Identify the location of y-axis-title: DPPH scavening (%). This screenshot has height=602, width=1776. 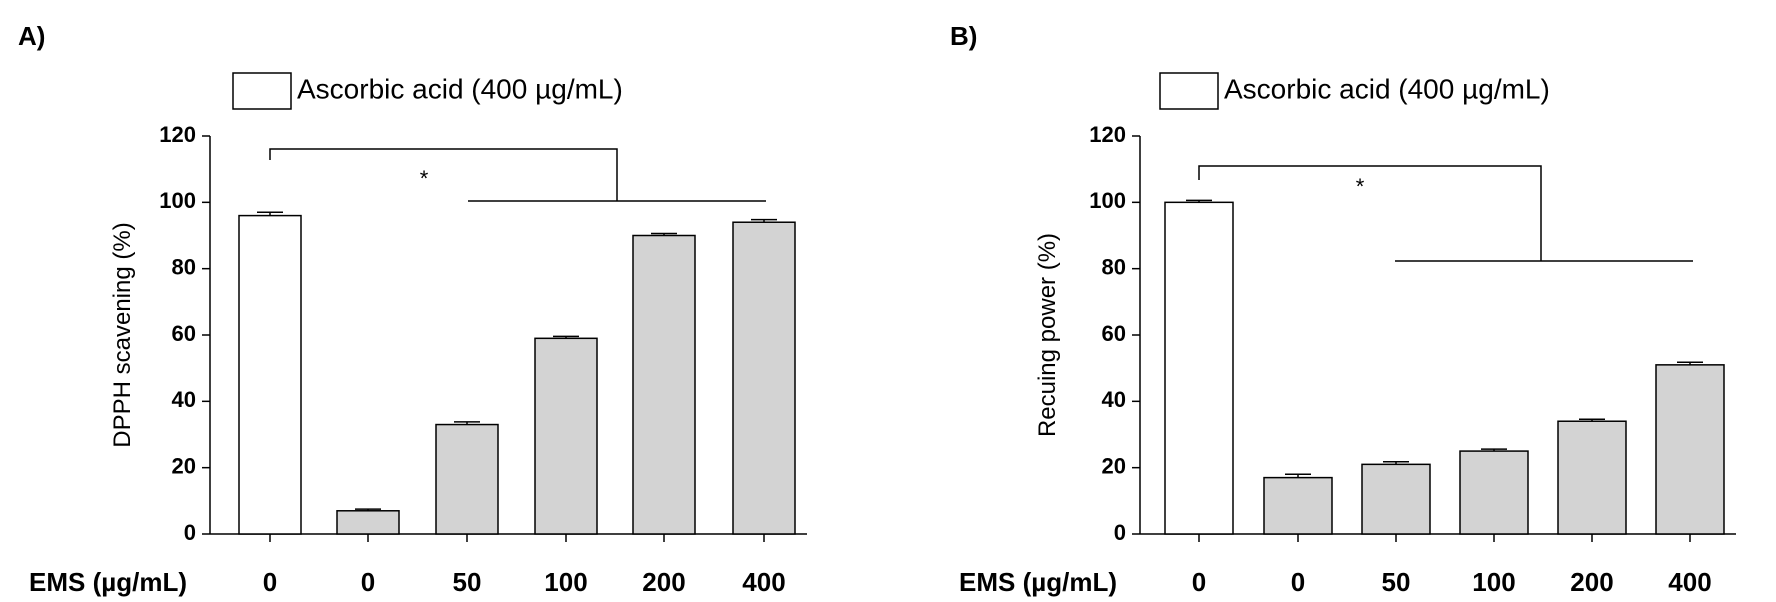
(122, 334).